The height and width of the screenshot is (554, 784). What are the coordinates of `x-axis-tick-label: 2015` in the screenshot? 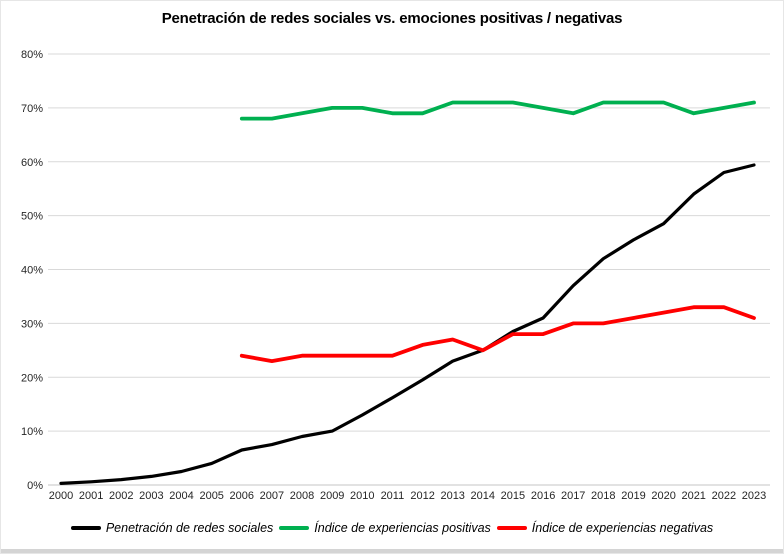 It's located at (513, 496).